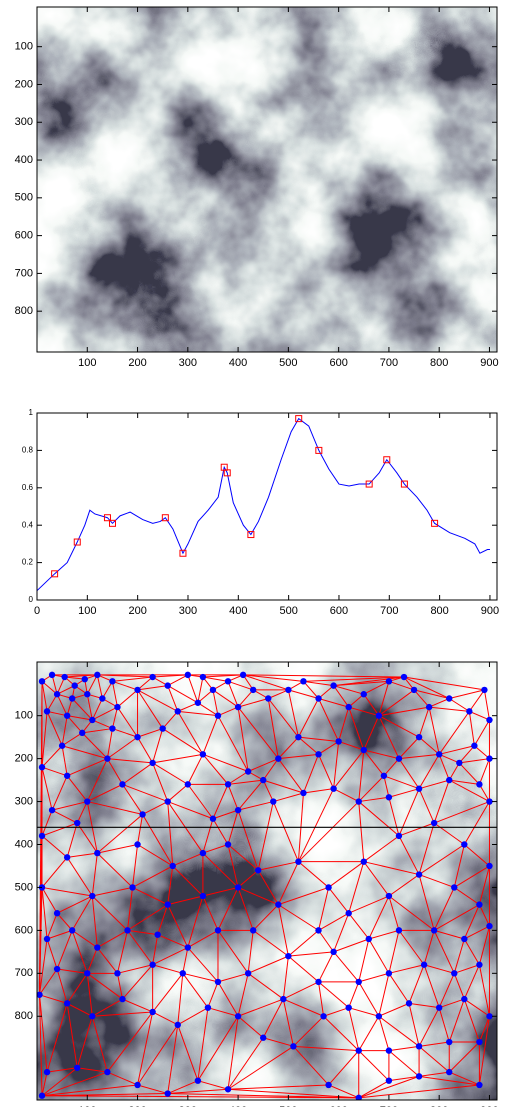  What do you see at coordinates (28, 524) in the screenshot?
I see `y-tick-label: 0.4` at bounding box center [28, 524].